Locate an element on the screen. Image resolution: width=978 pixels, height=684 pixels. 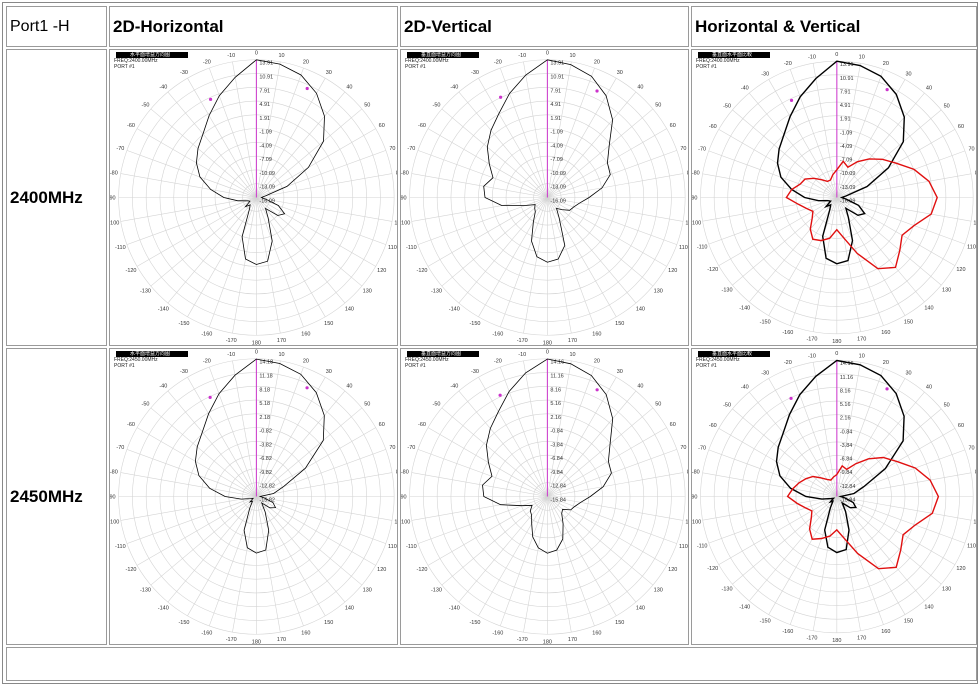
radial-tick-label: 1.91 is located at coordinates (264, 119).